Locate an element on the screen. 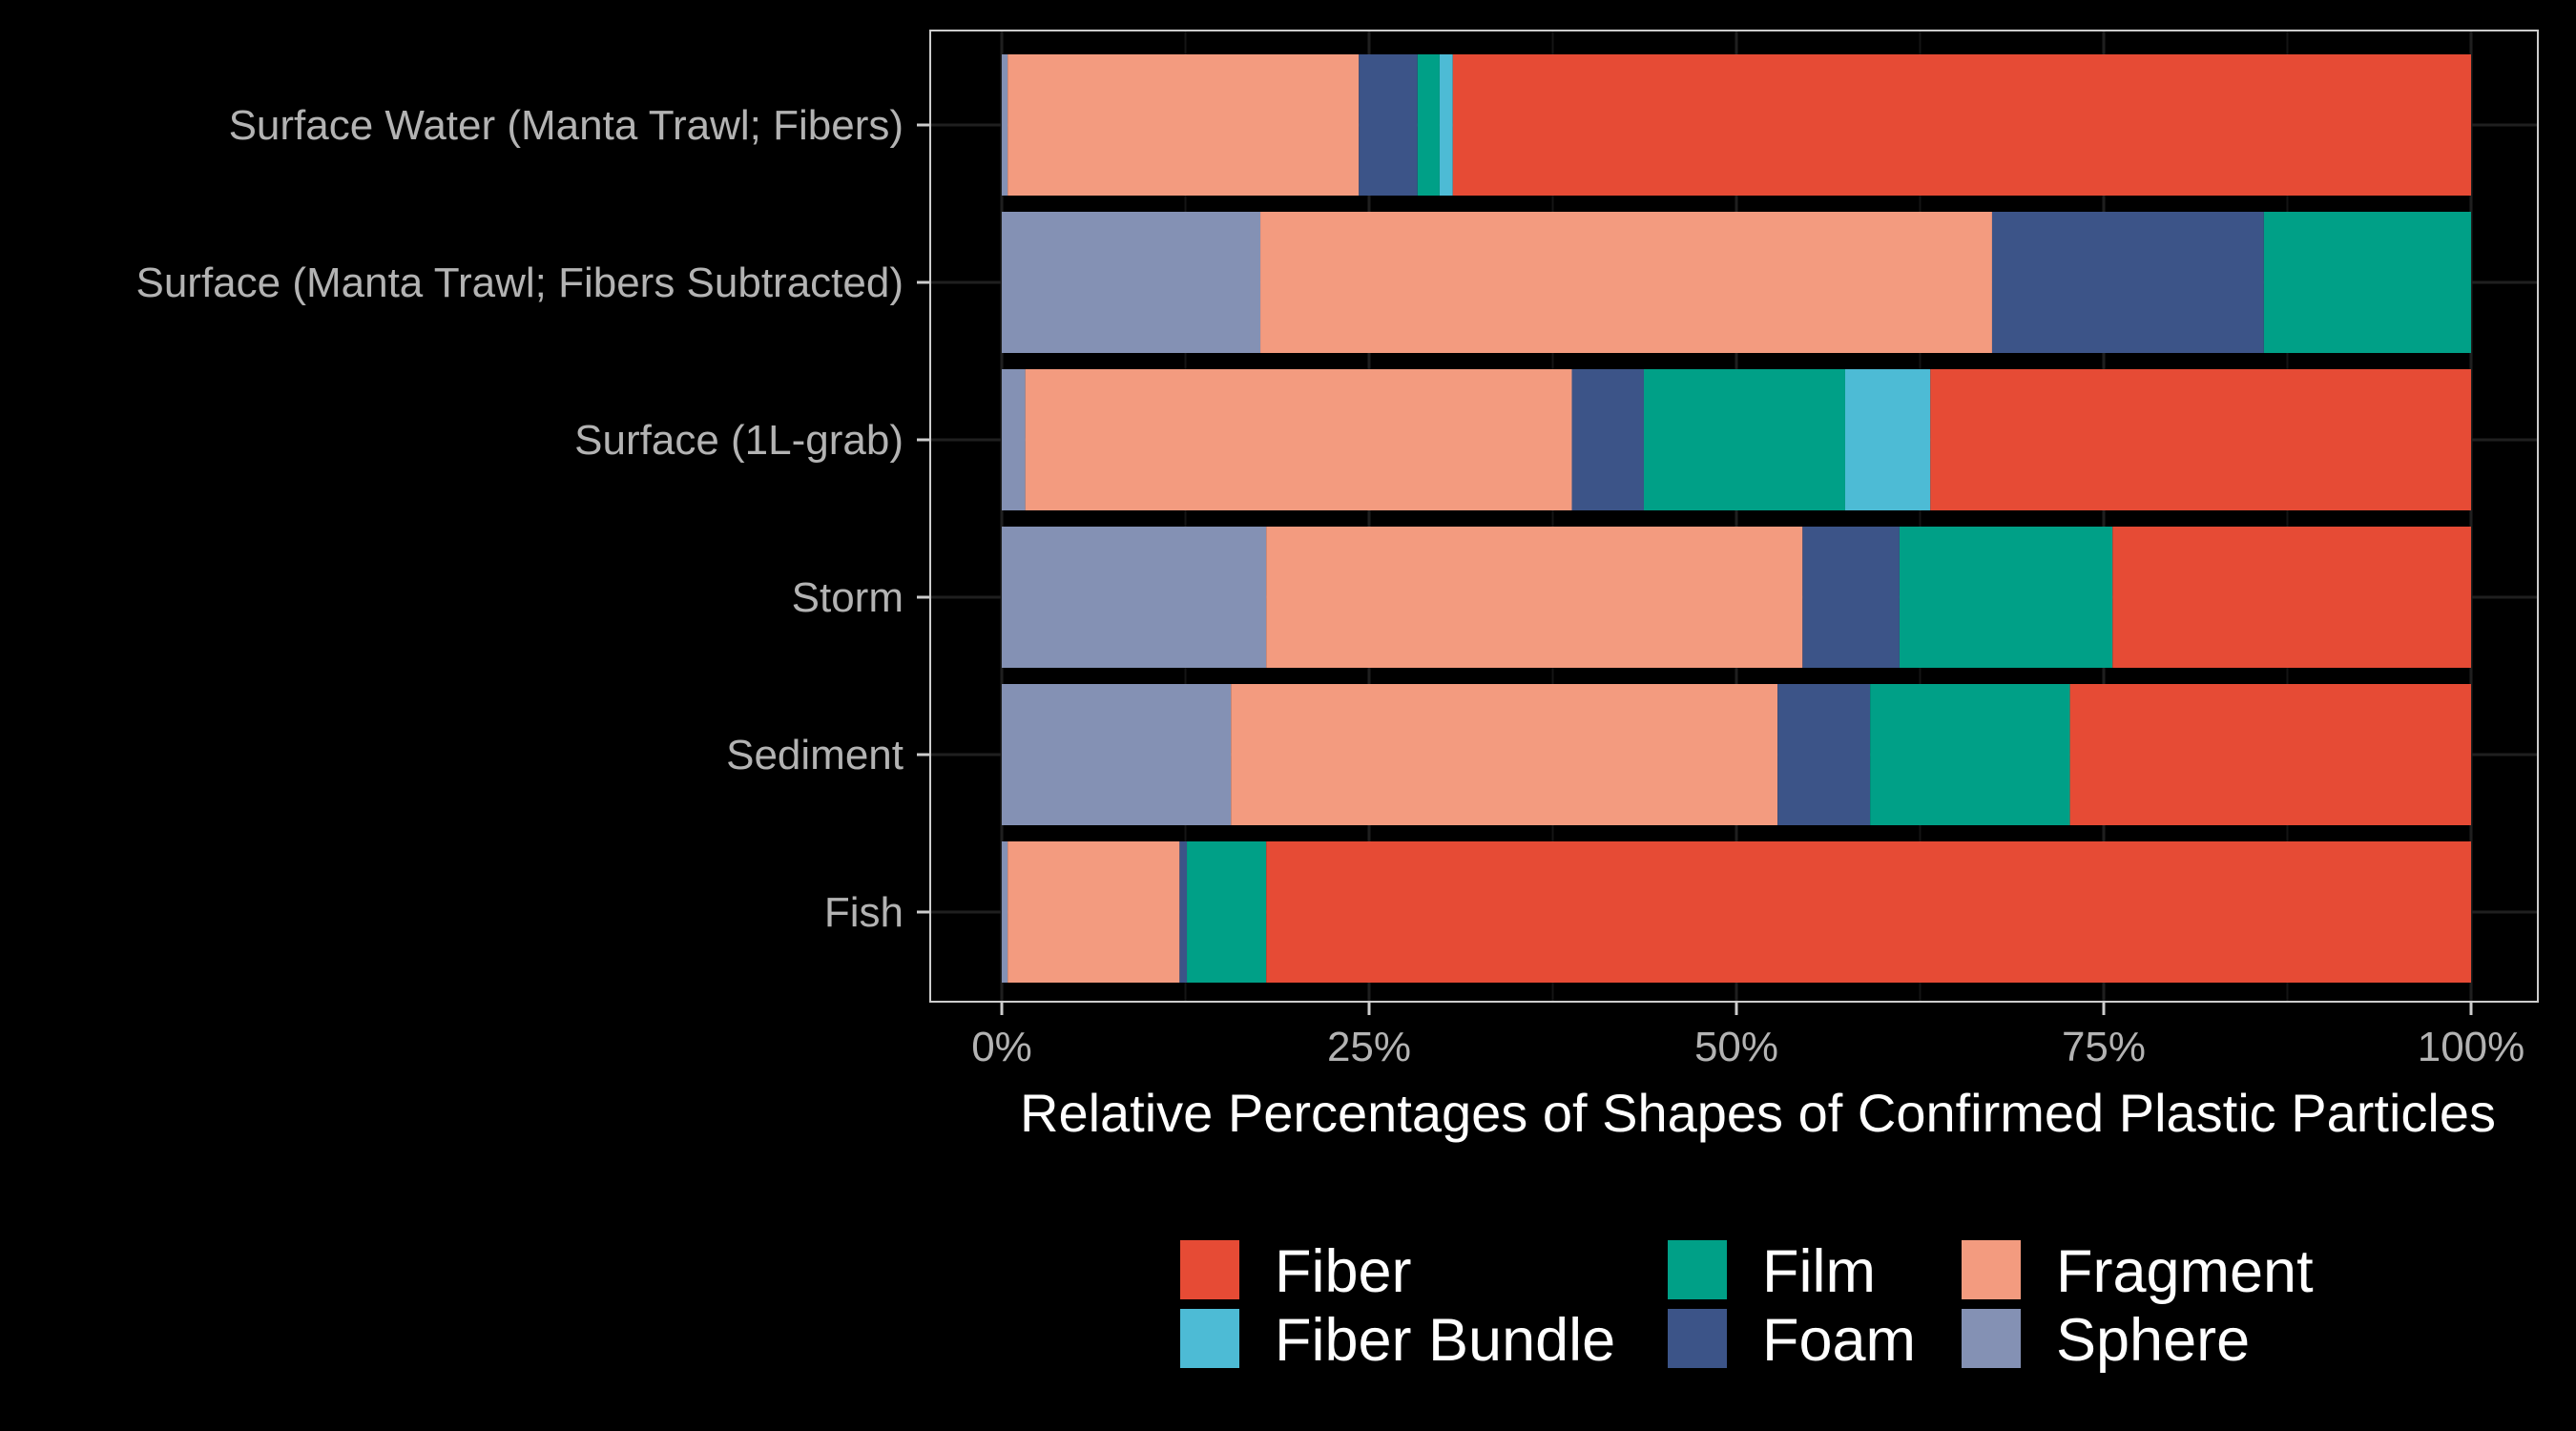 The width and height of the screenshot is (2576, 1431). y-tick-label: Sediment is located at coordinates (815, 755).